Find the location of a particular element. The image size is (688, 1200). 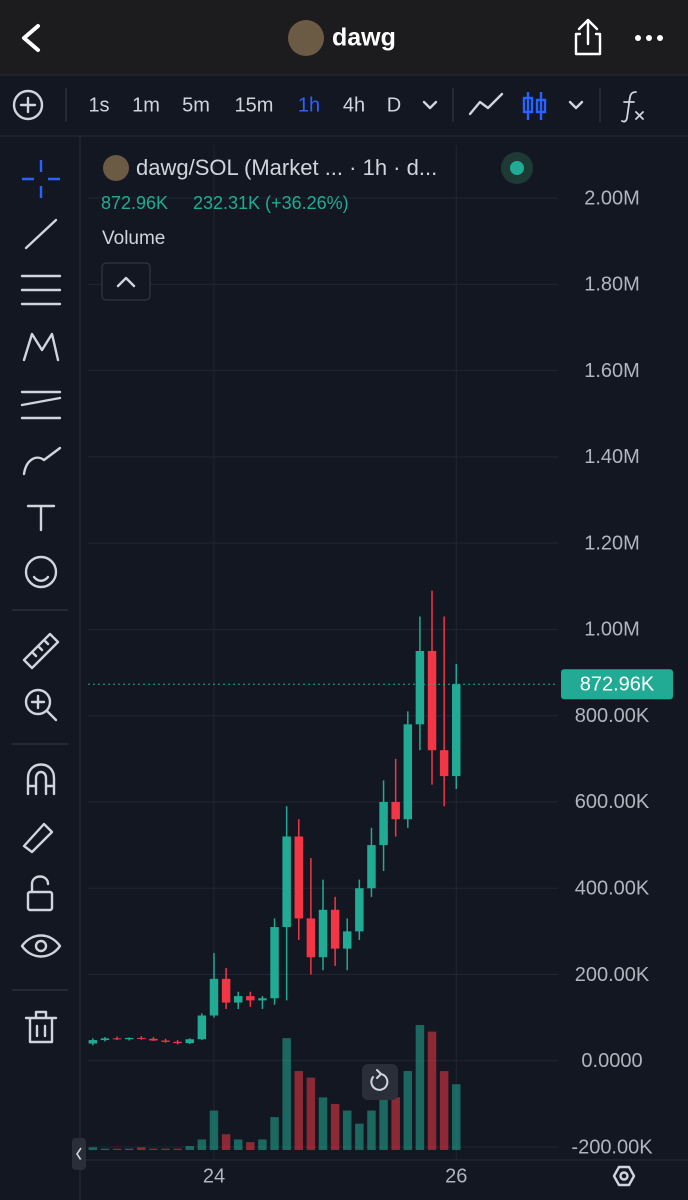

interval-bar: 1s 1m 5m 15m 1h 4h D is located at coordinates (244, 105).